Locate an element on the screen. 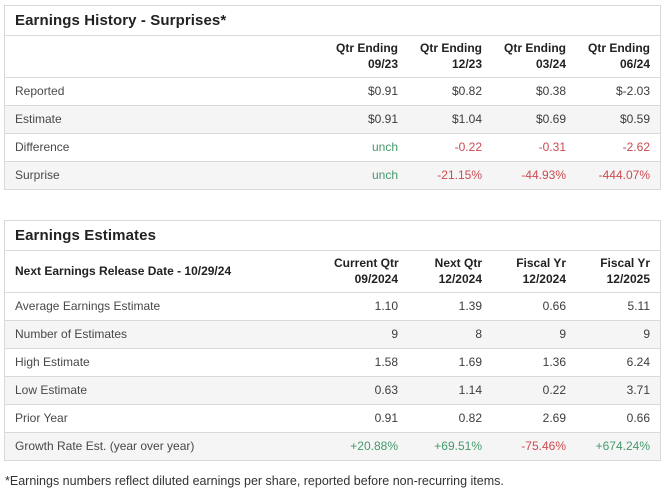 The width and height of the screenshot is (666, 488). column-header-next-qtr: Next Qtr 12/2024 is located at coordinates (450, 272).